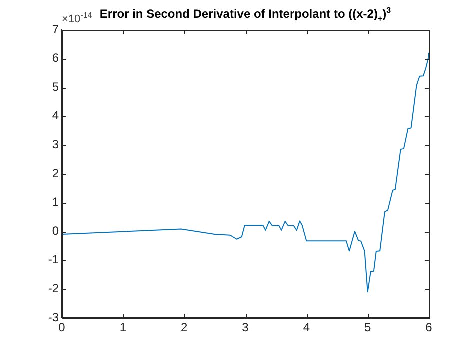 The height and width of the screenshot is (355, 474). I want to click on y-tick-label: 2, so click(56, 173).